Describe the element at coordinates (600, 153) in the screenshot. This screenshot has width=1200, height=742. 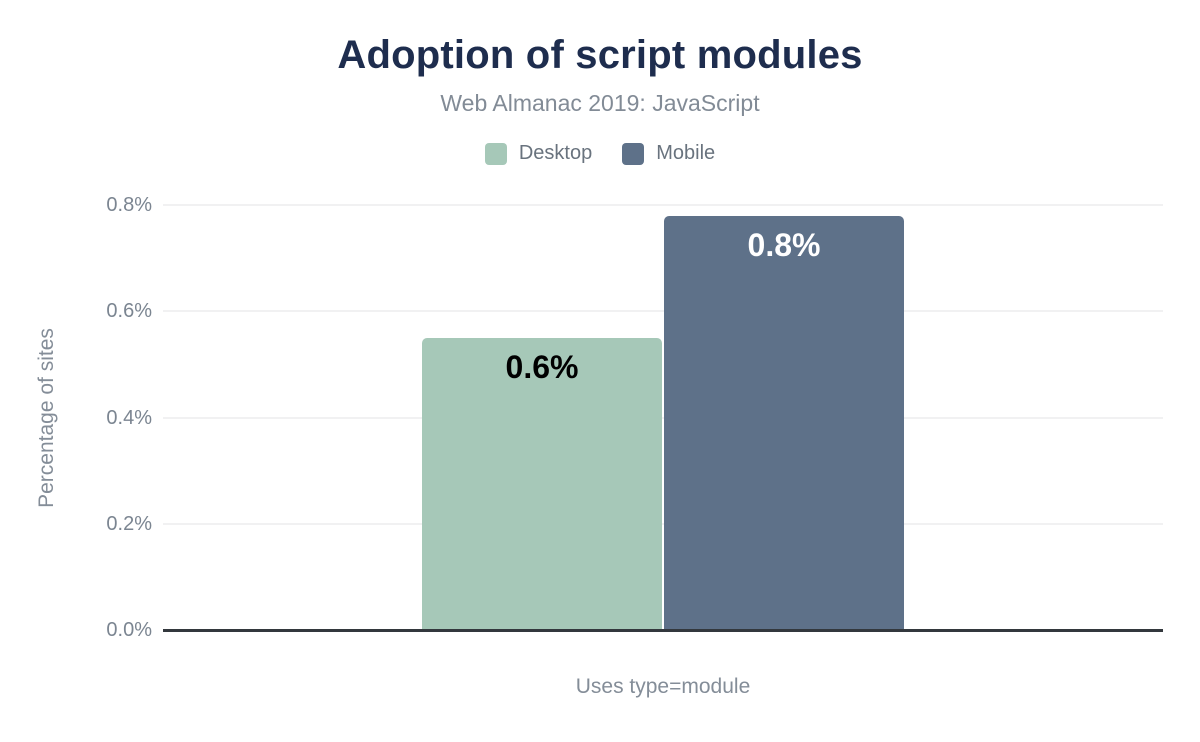
I see `chart-legend: Desktop Mobile` at that location.